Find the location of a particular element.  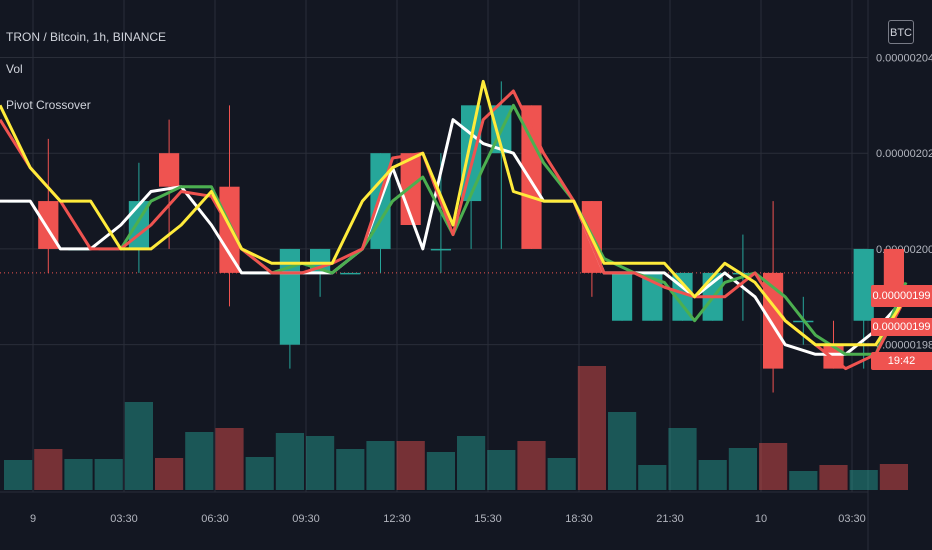

symbol-title: TRON / Bitcoin, 1h, BINANCE is located at coordinates (86, 37).